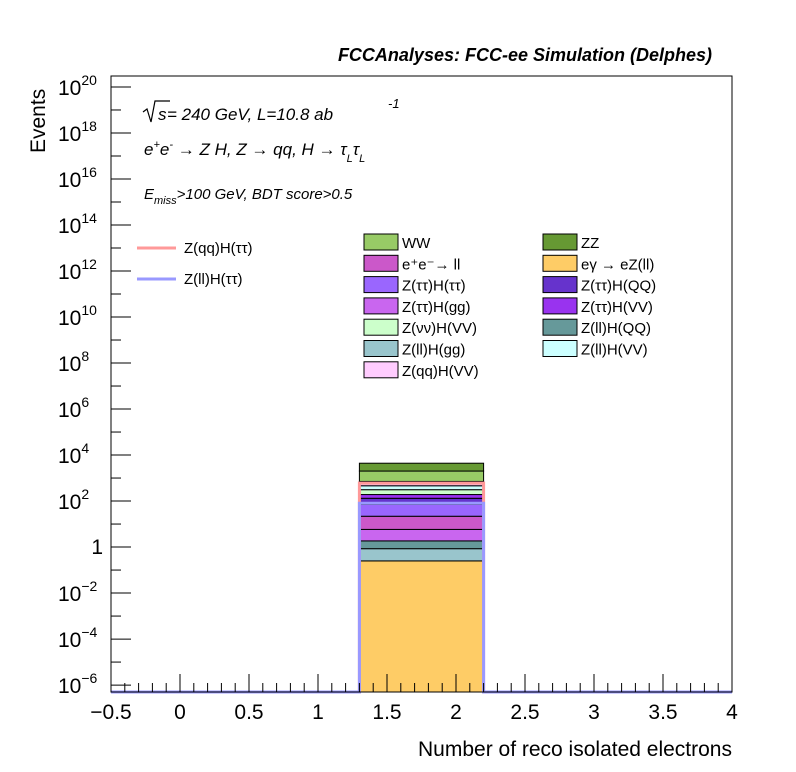  What do you see at coordinates (77, 224) in the screenshot?
I see `y-tick-label: 10¹⁴` at bounding box center [77, 224].